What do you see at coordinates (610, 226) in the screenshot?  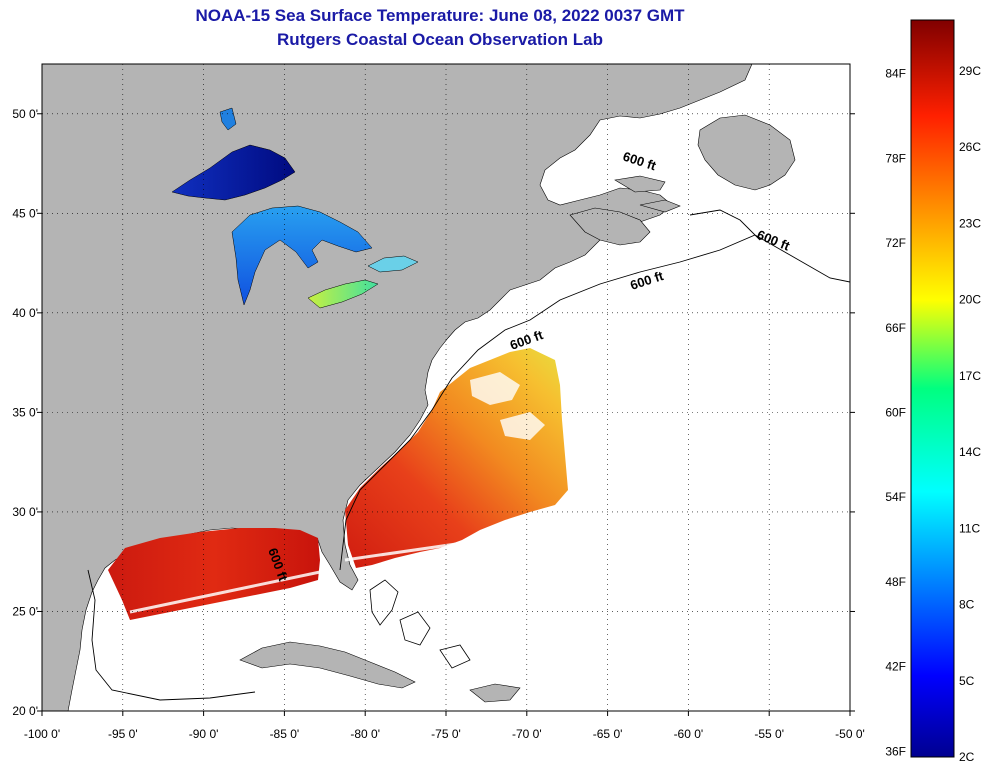 I see `nova-scotia-land` at bounding box center [610, 226].